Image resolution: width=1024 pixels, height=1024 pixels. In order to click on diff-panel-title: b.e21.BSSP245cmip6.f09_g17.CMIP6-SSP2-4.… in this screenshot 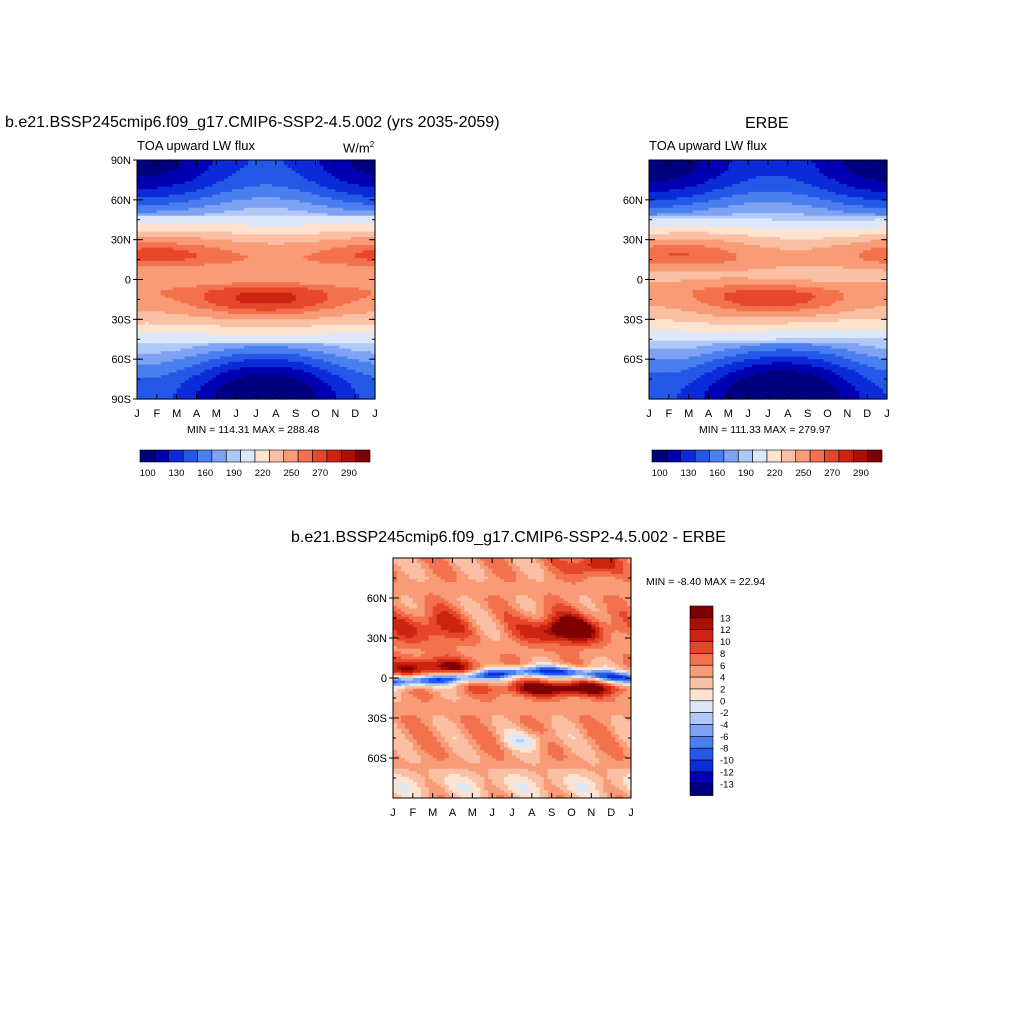, I will do `click(508, 537)`.